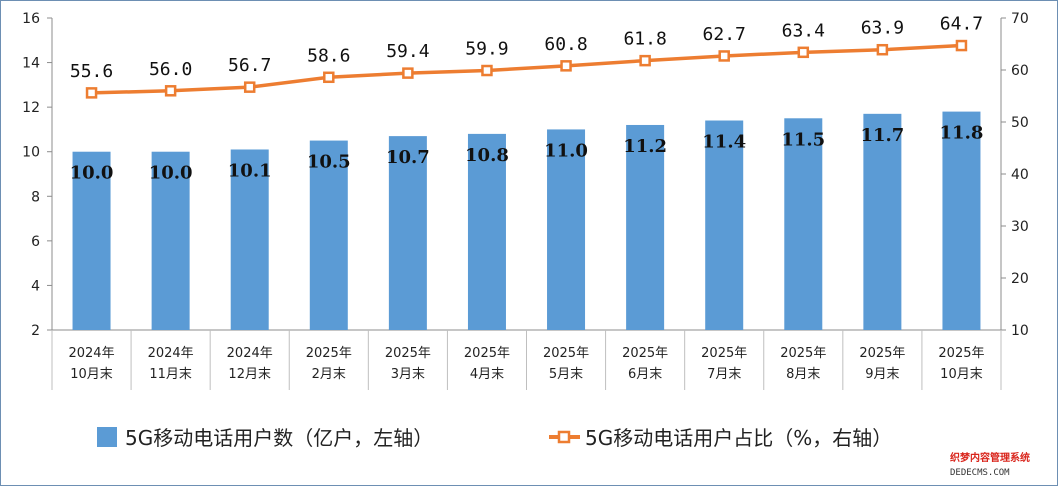 The width and height of the screenshot is (1058, 486). What do you see at coordinates (803, 374) in the screenshot?
I see `x-axis-label-month: 8月末` at bounding box center [803, 374].